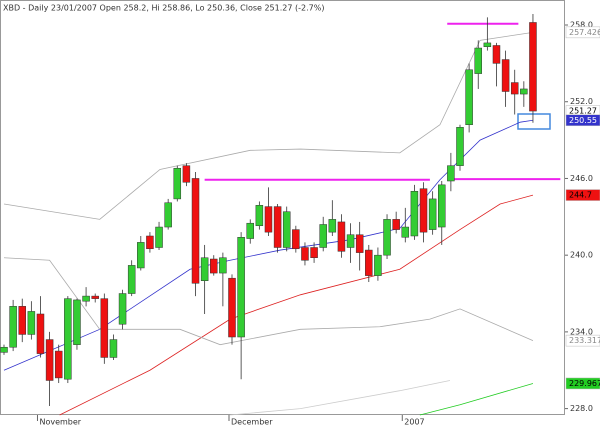 The height and width of the screenshot is (427, 600). Describe the element at coordinates (583, 111) in the screenshot. I see `price-tag-label: 251.27` at that location.